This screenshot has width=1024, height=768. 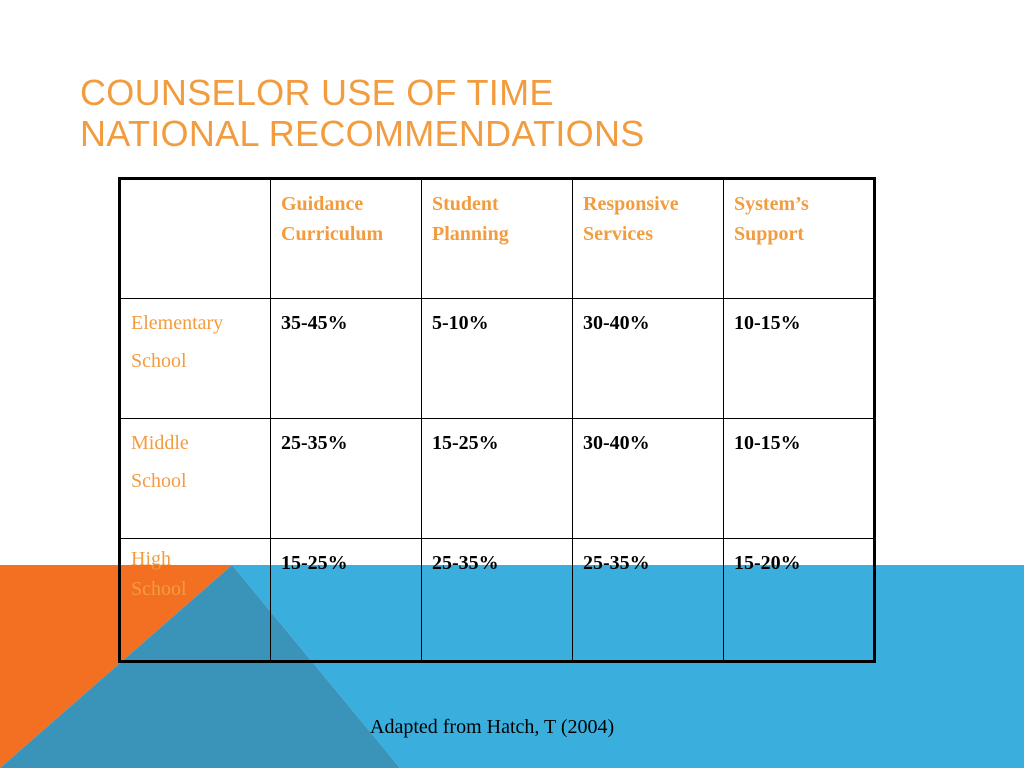 I want to click on row-label-middle-school: Middle School, so click(x=195, y=478).